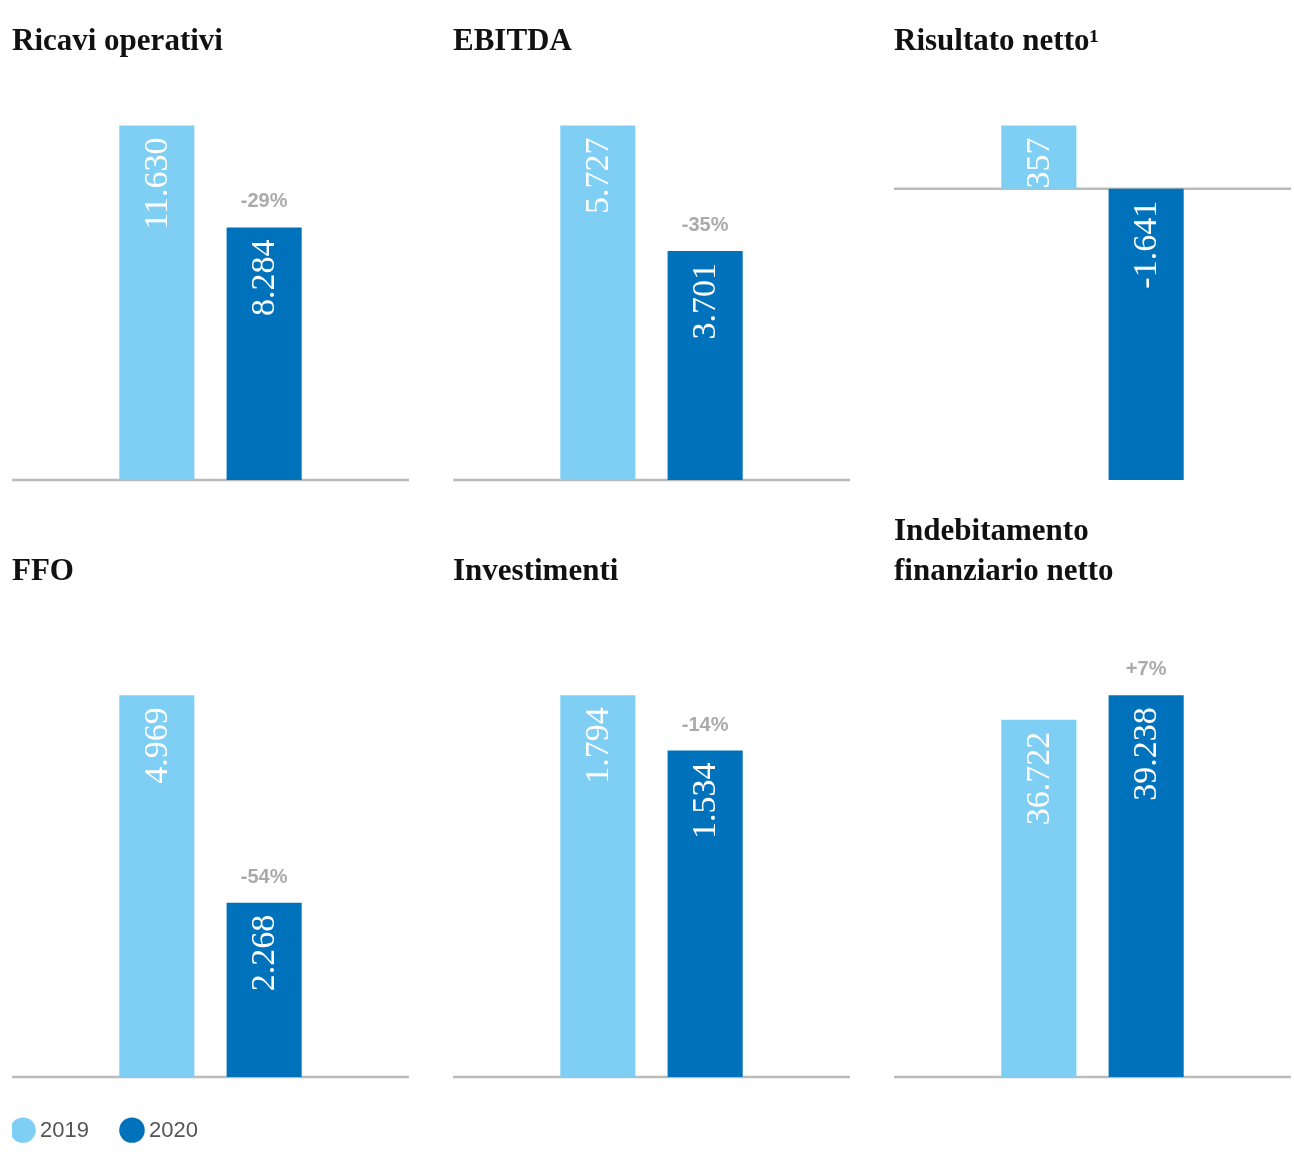 The image size is (1294, 1160). What do you see at coordinates (155, 745) in the screenshot?
I see `data-label: 4.969` at bounding box center [155, 745].